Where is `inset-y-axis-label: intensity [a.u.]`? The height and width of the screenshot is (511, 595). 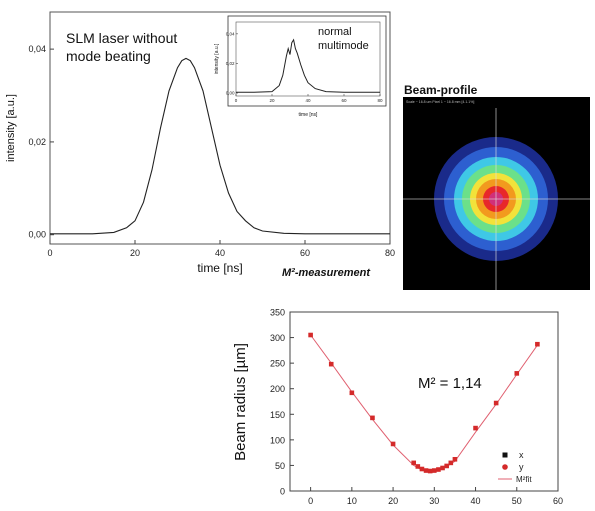
inset-y-axis-label: intensity [a.u.] is located at coordinates (217, 58).